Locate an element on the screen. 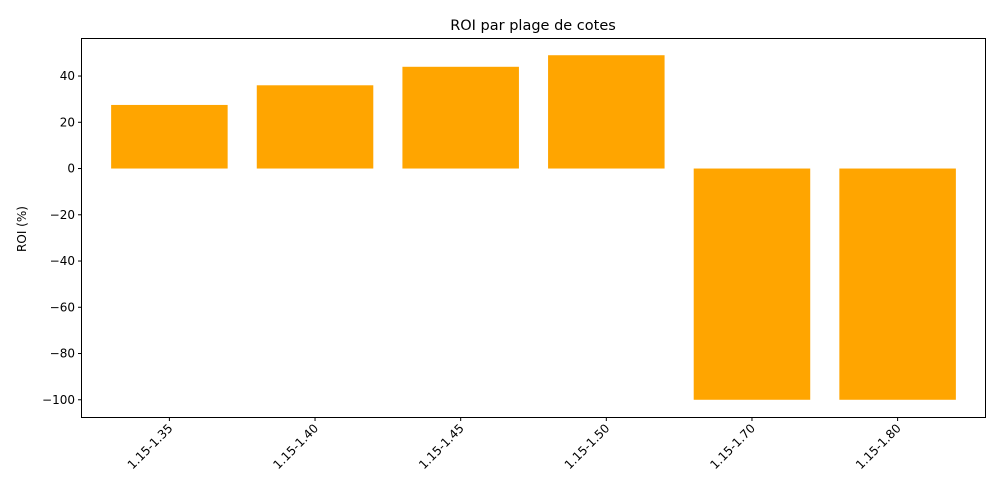  bar-1.15-1.70 is located at coordinates (752, 284).